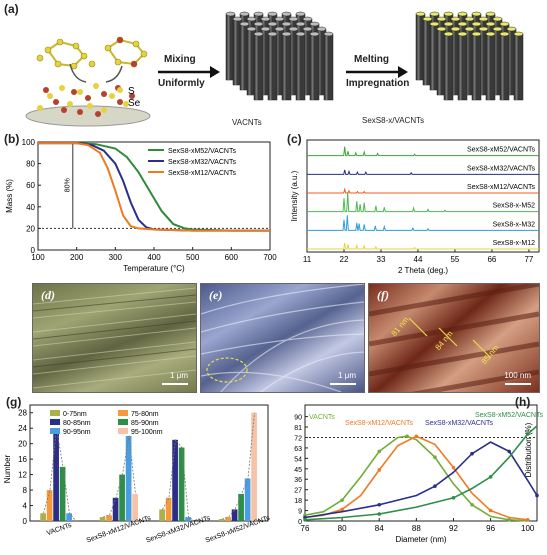  Describe the element at coordinates (416, 528) in the screenshot. I see `x-tick-label: 88` at that location.